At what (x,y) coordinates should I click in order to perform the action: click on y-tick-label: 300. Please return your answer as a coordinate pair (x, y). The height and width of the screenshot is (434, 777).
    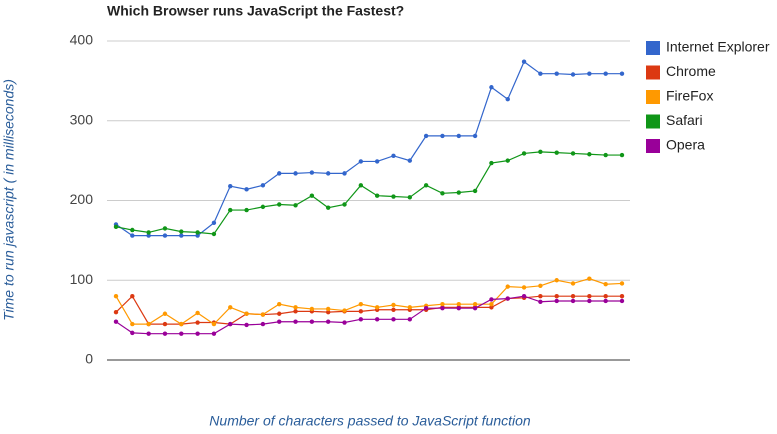
    Looking at the image, I should click on (82, 119).